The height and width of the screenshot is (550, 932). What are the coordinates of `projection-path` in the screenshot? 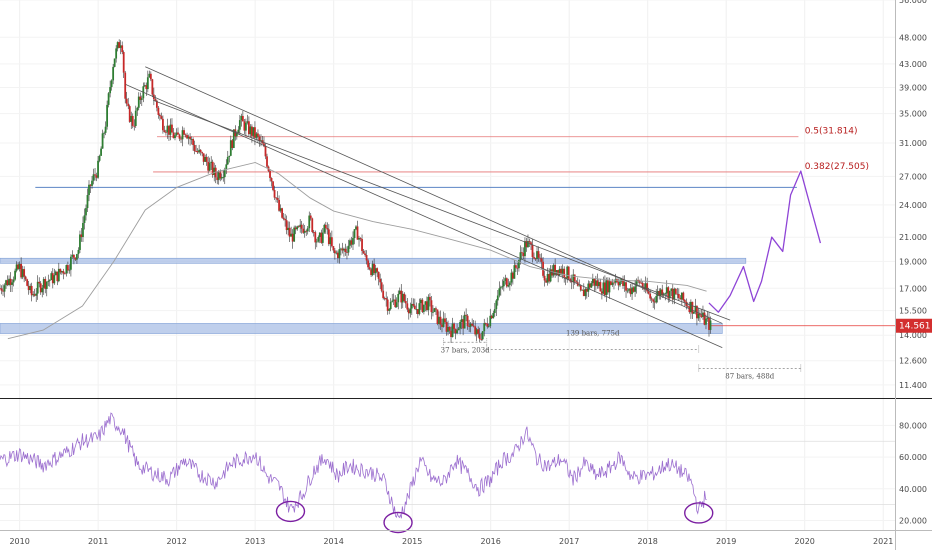 It's located at (765, 241).